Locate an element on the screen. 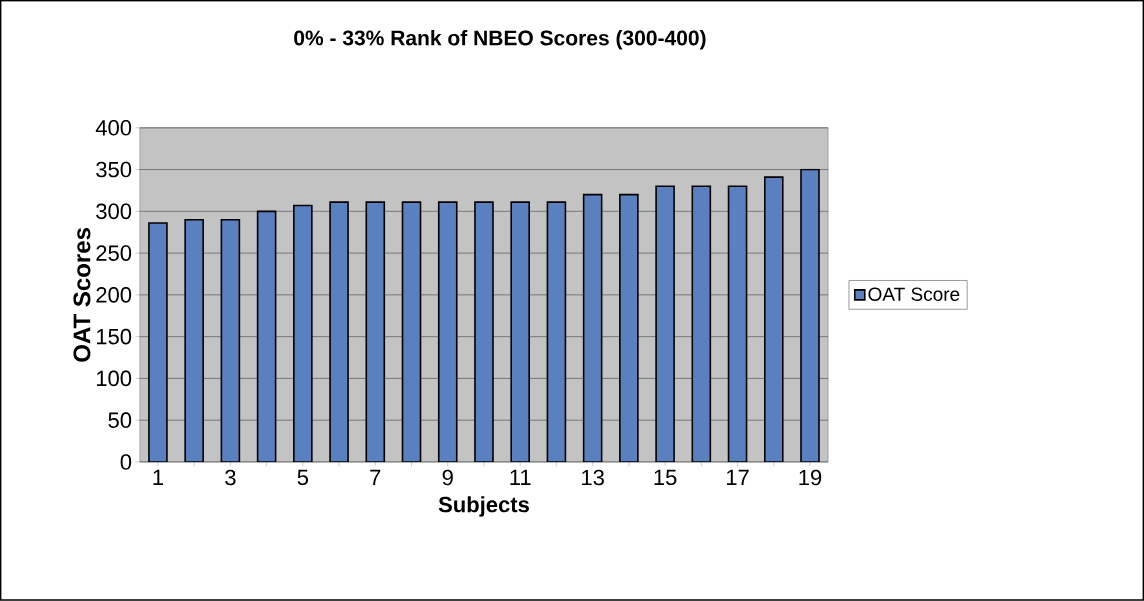  y-tick-label: 350 is located at coordinates (114, 169).